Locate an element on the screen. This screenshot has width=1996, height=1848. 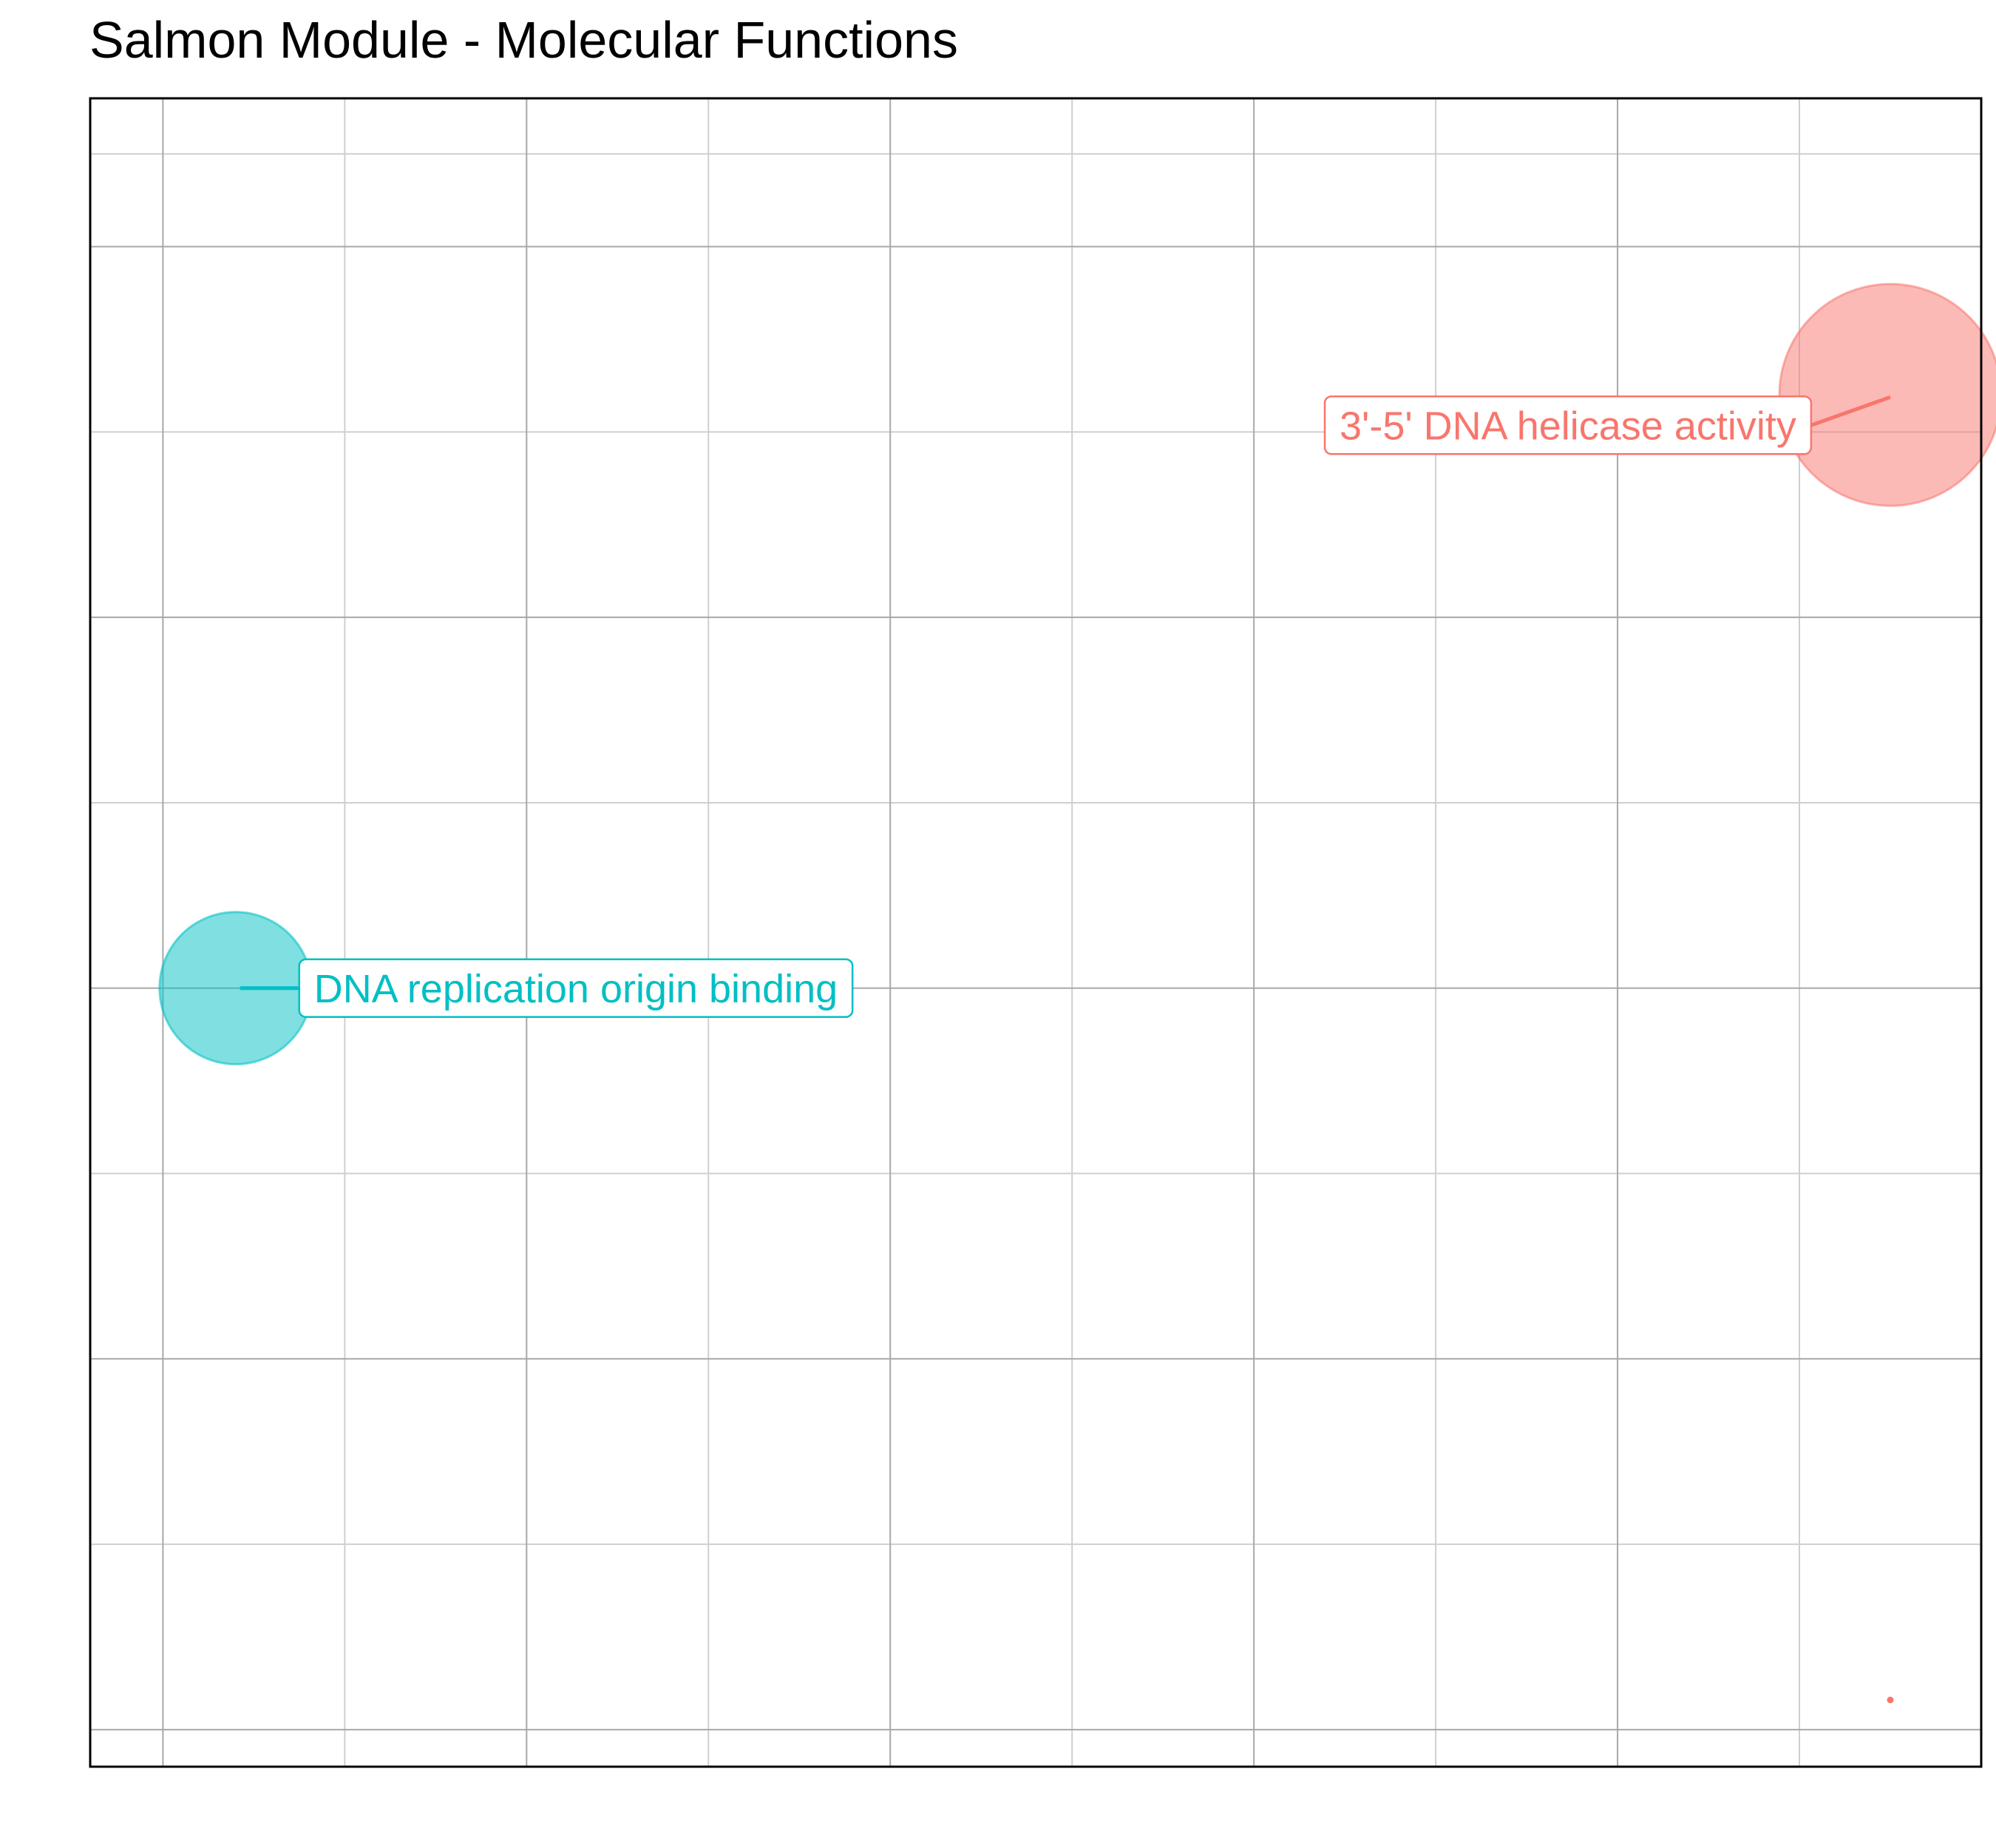
data-label: DNA replication origin binding is located at coordinates (576, 989).